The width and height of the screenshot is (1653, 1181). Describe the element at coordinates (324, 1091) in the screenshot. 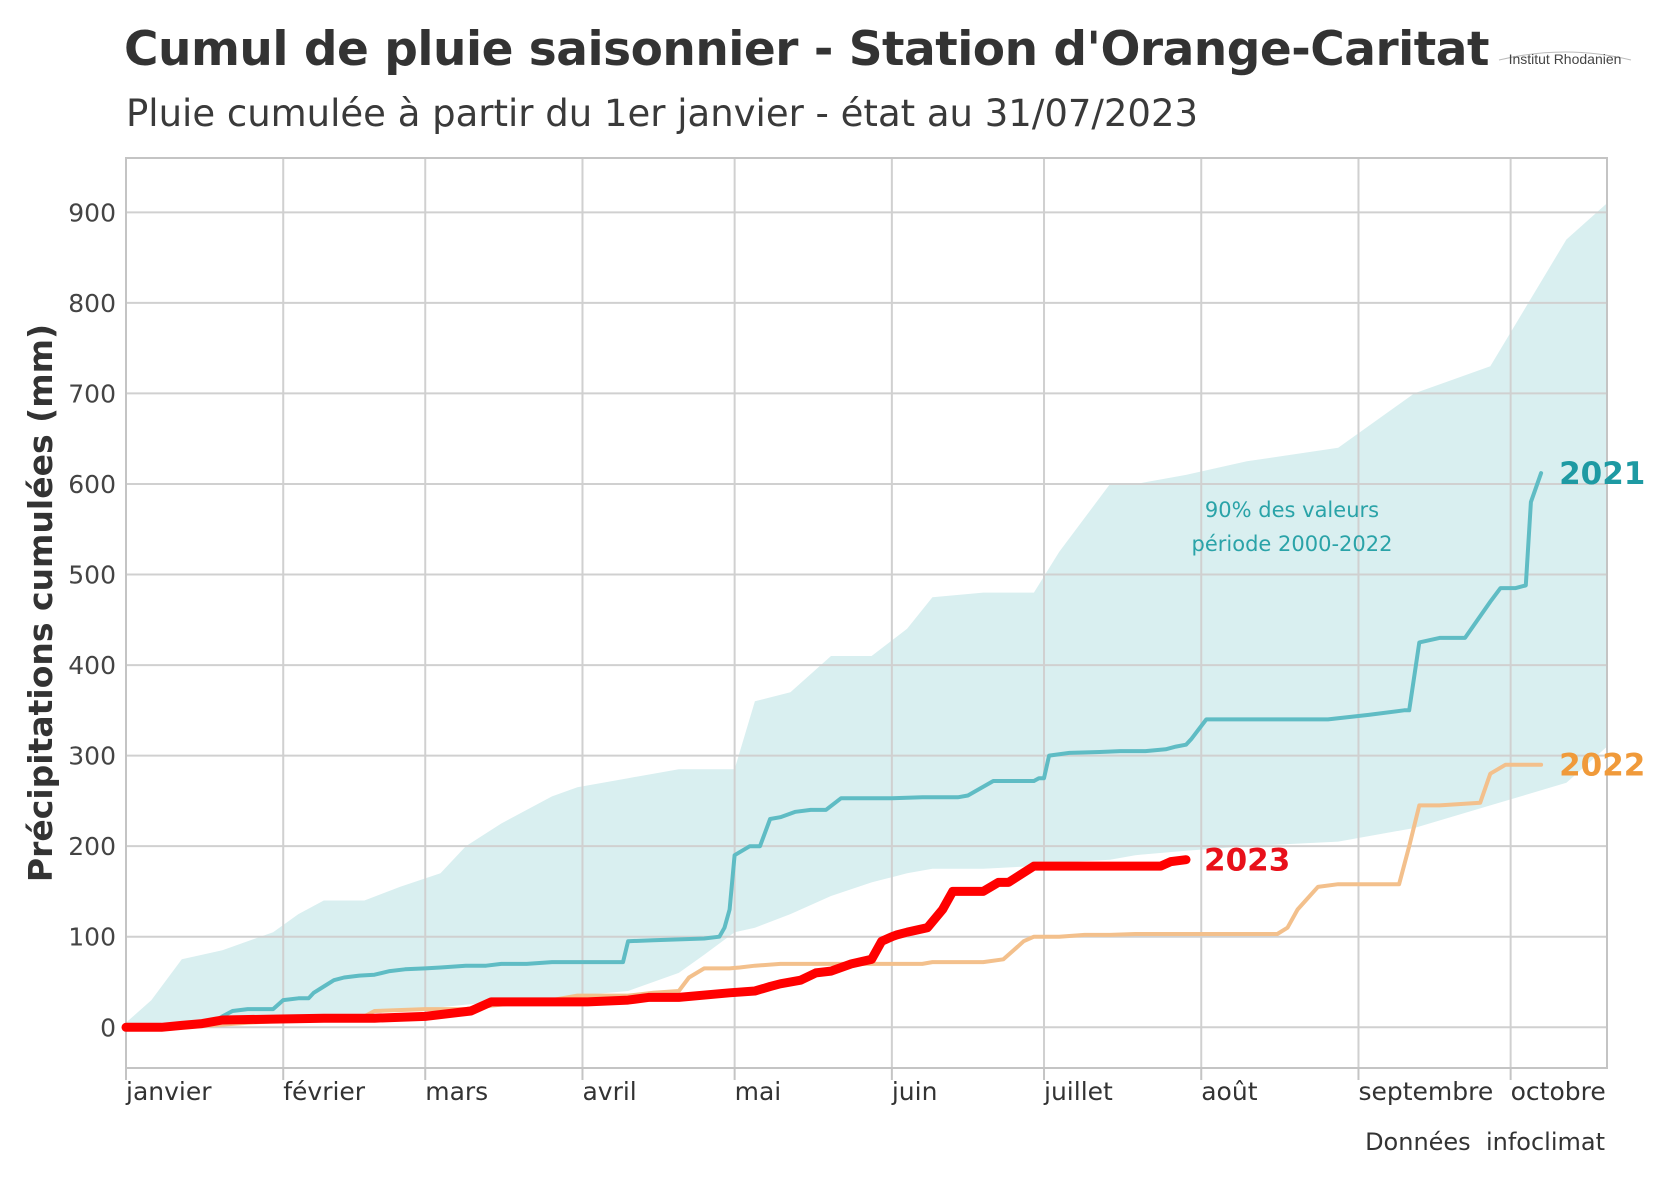

I see `x-tick-label: février` at that location.